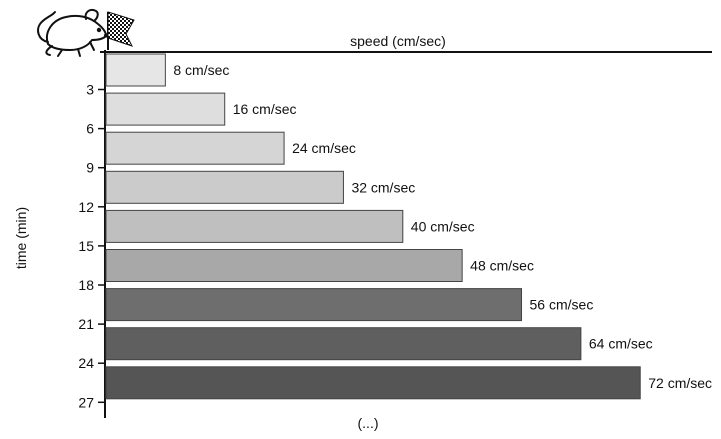 The height and width of the screenshot is (439, 721). I want to click on y-tick-label: 9, so click(90, 168).